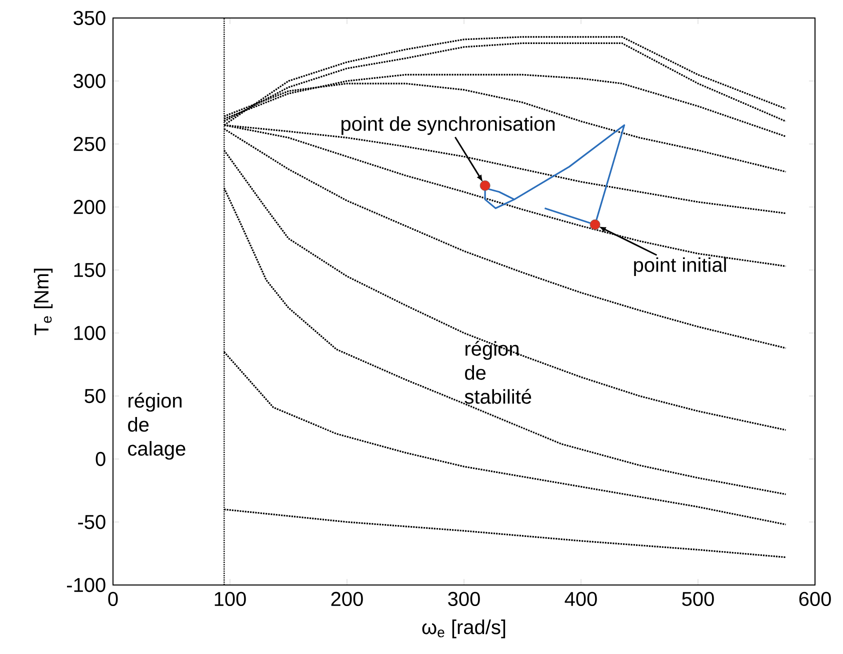 The image size is (843, 654). I want to click on annotation: région de calage, so click(157, 426).